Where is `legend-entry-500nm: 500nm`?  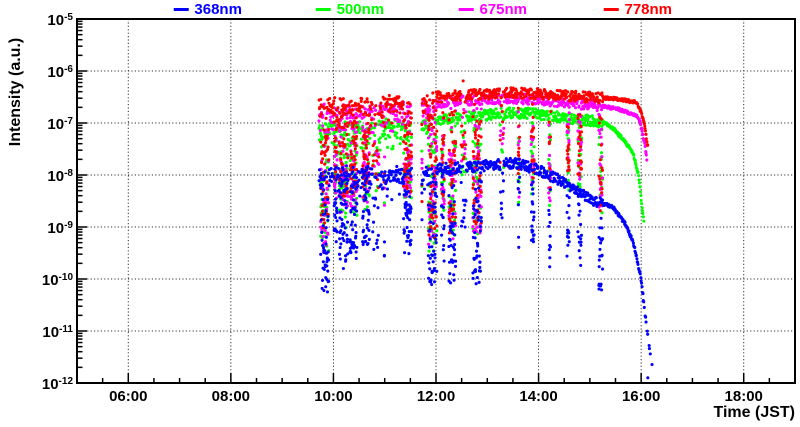
legend-entry-500nm: 500nm is located at coordinates (350, 9).